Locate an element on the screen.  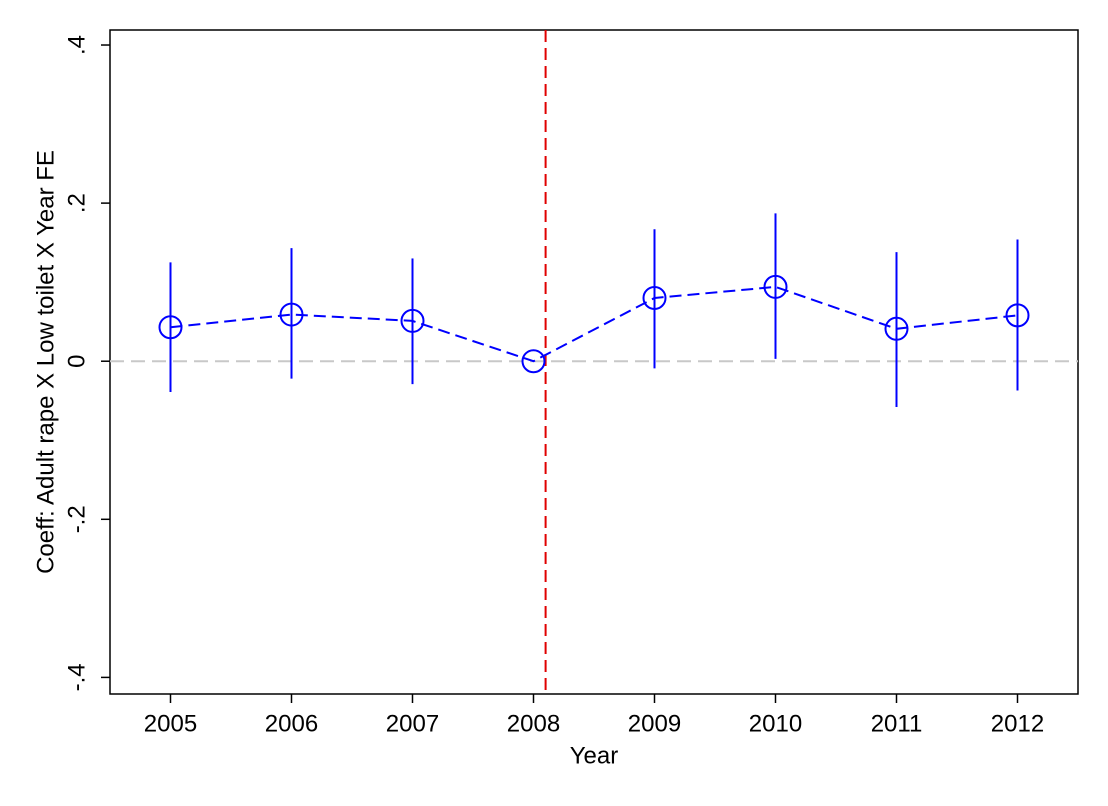
x-tick-label: 2005 is located at coordinates (170, 723).